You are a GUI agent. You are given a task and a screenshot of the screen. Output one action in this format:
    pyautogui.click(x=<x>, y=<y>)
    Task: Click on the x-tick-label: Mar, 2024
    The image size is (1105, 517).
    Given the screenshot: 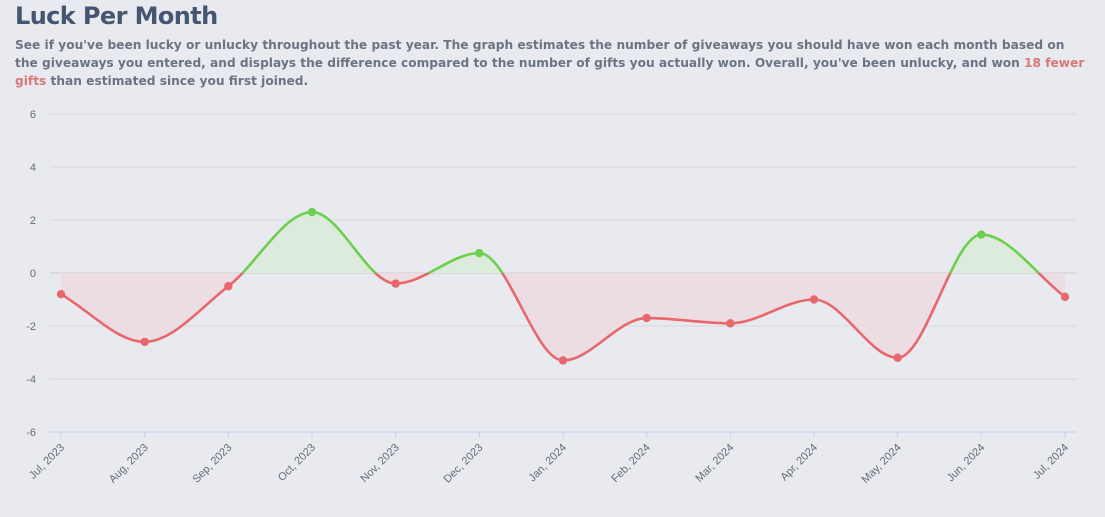 What is the action you would take?
    pyautogui.click(x=714, y=463)
    